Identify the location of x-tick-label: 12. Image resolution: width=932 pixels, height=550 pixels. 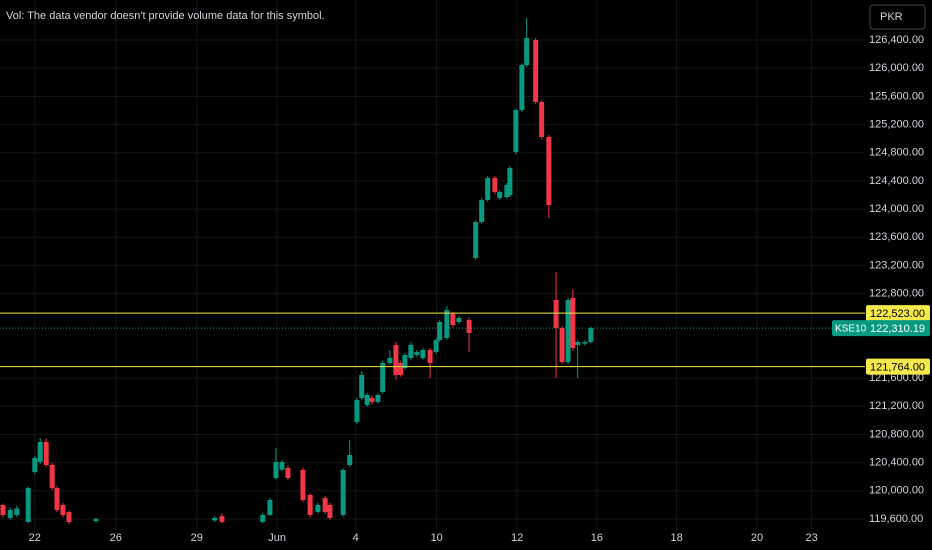
(517, 538).